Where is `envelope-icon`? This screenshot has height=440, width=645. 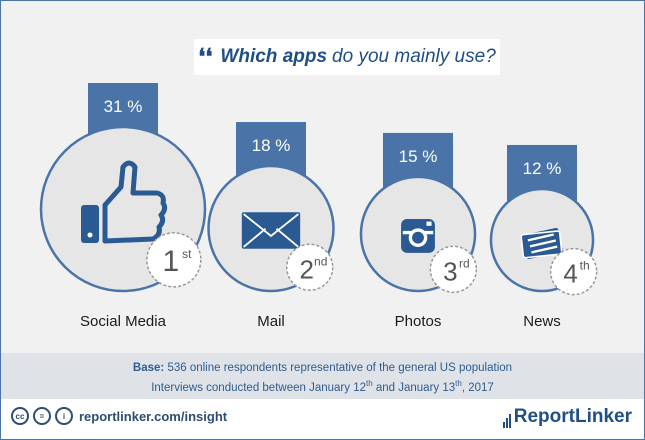 envelope-icon is located at coordinates (271, 230).